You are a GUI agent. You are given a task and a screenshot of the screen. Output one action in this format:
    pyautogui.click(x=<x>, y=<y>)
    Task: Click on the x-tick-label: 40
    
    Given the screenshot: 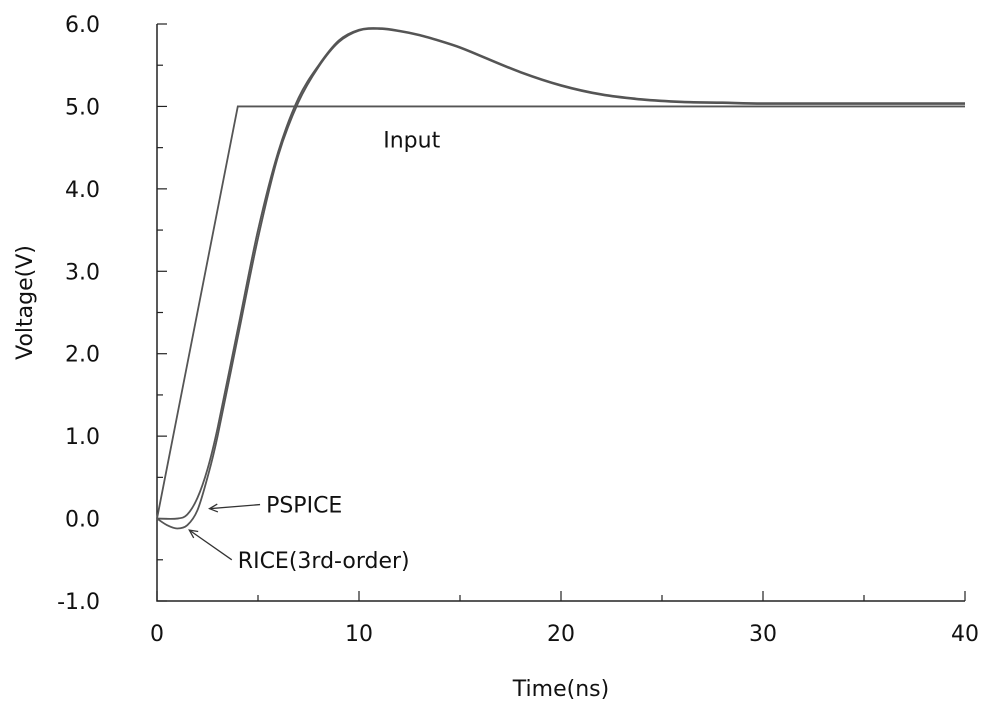 What is the action you would take?
    pyautogui.click(x=965, y=634)
    